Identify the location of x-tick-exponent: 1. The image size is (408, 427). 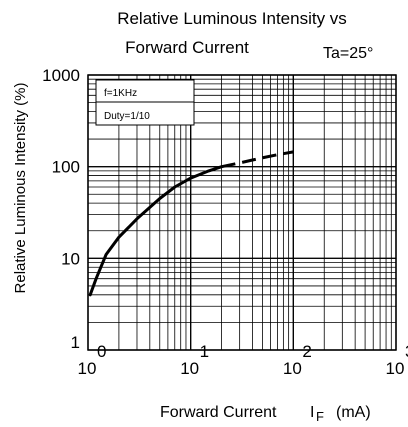
(204, 351).